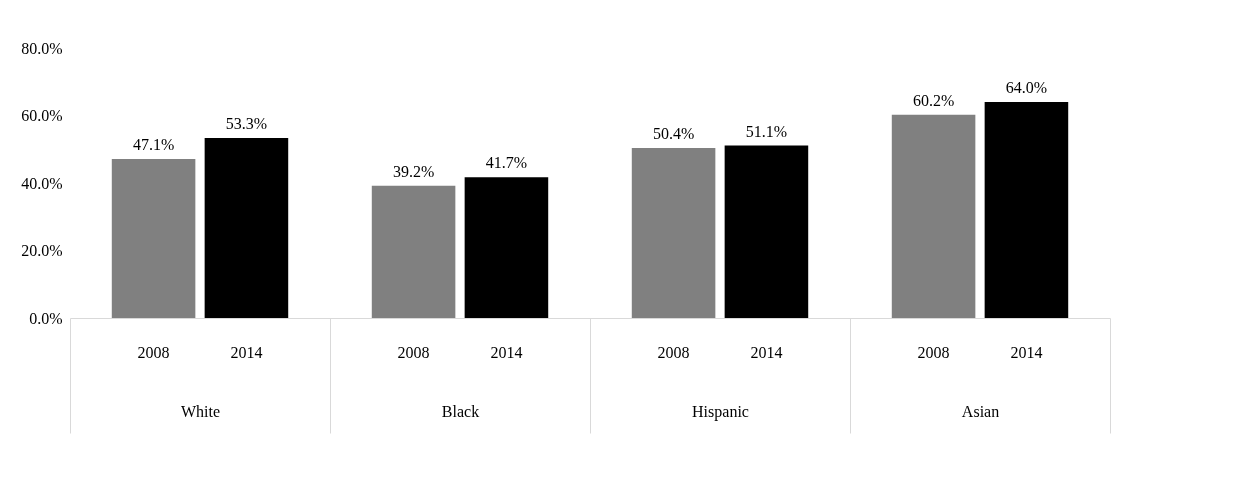  I want to click on y-tick-label: 0.0%, so click(46, 318).